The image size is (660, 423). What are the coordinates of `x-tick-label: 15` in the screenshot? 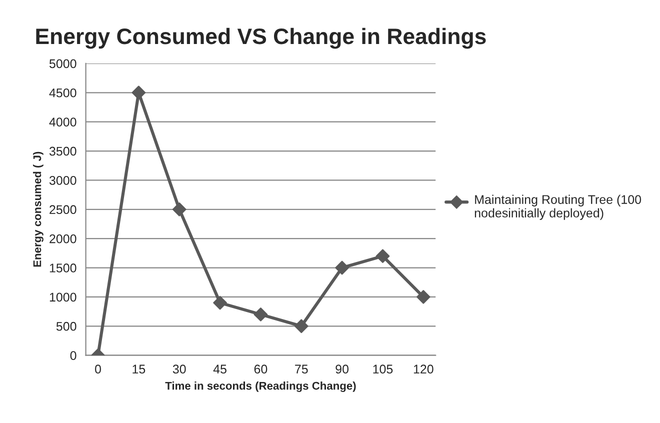 It's located at (139, 369).